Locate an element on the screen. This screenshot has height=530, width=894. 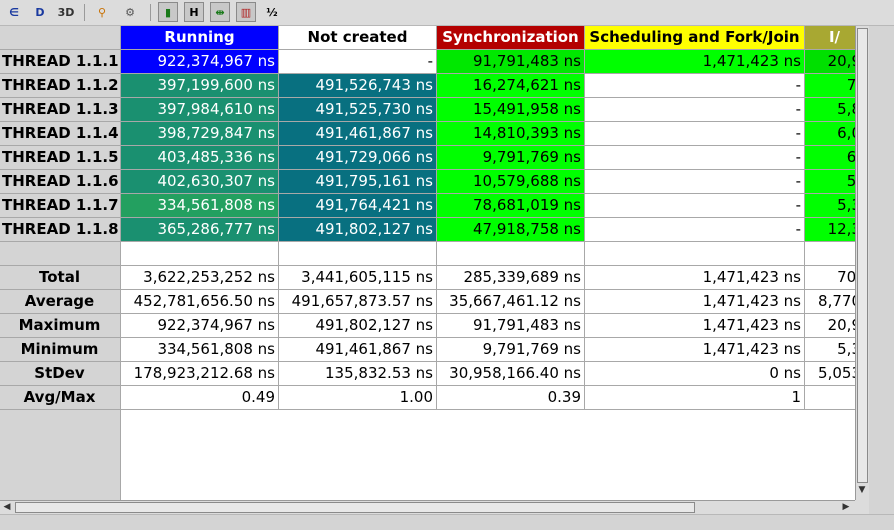
row-header: THREAD 1.1.6 is located at coordinates (60, 182).